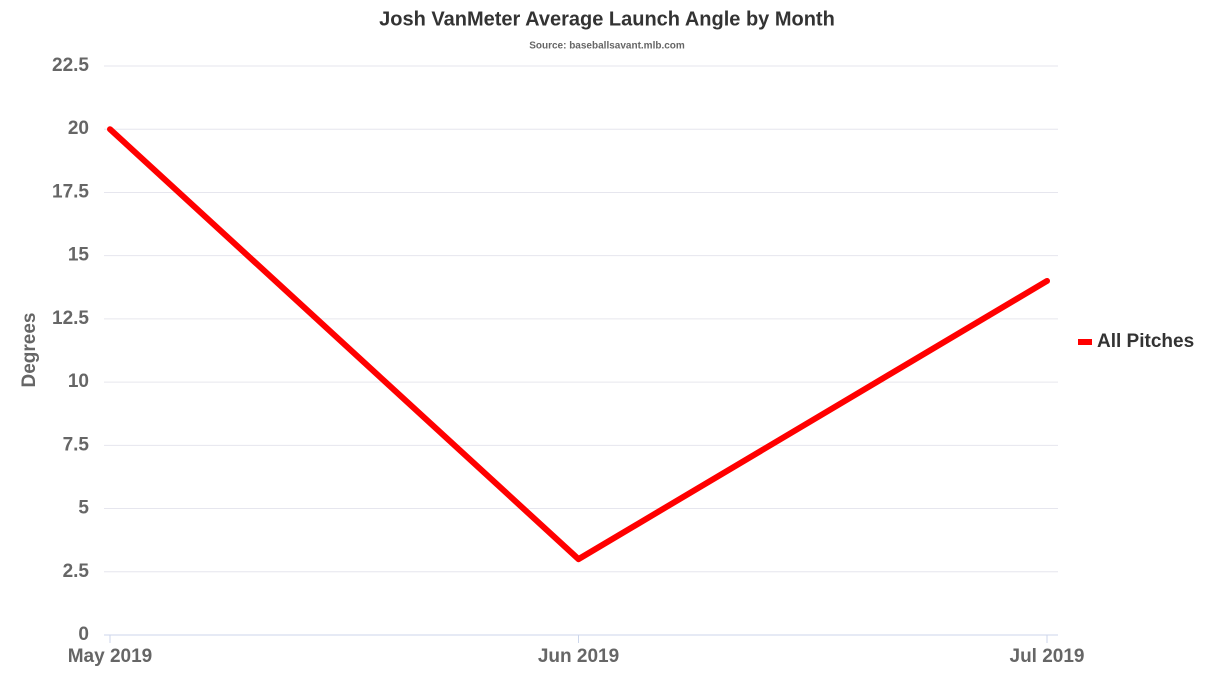 The height and width of the screenshot is (684, 1214). I want to click on y-tick-label: 20, so click(78, 128).